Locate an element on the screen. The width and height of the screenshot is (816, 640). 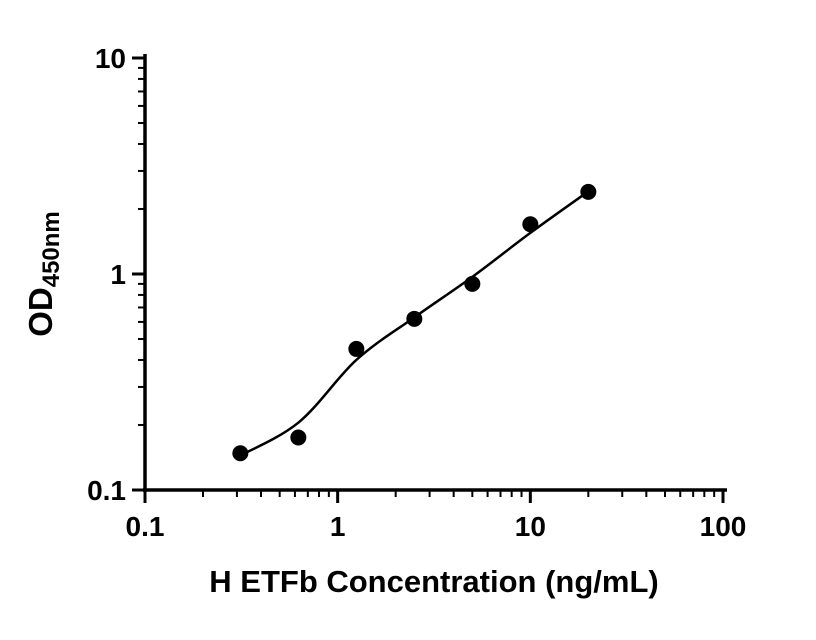
x-tick-label: 10 is located at coordinates (530, 526).